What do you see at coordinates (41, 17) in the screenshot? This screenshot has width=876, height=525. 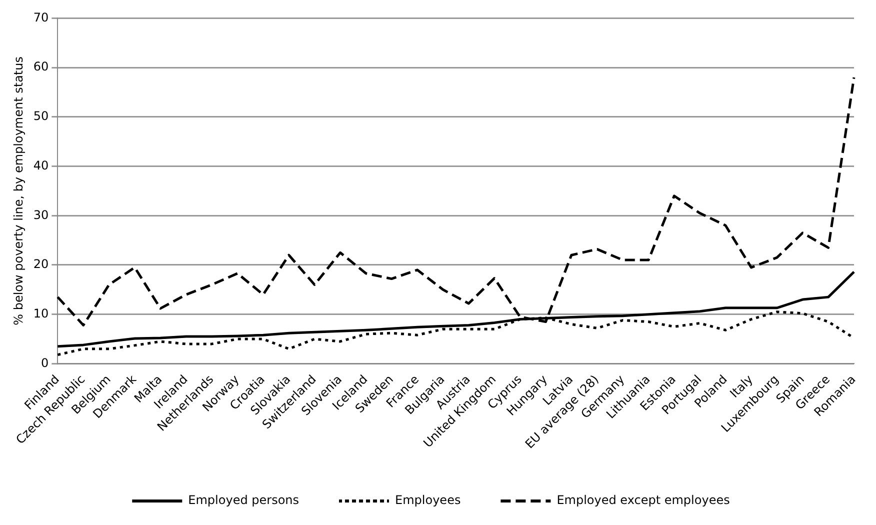 I see `y-tick-label: 70` at bounding box center [41, 17].